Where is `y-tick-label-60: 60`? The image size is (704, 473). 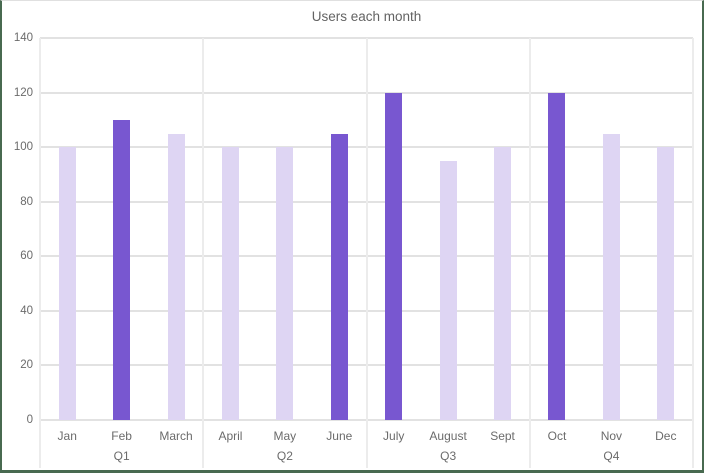
y-tick-label-60: 60 is located at coordinates (26, 256).